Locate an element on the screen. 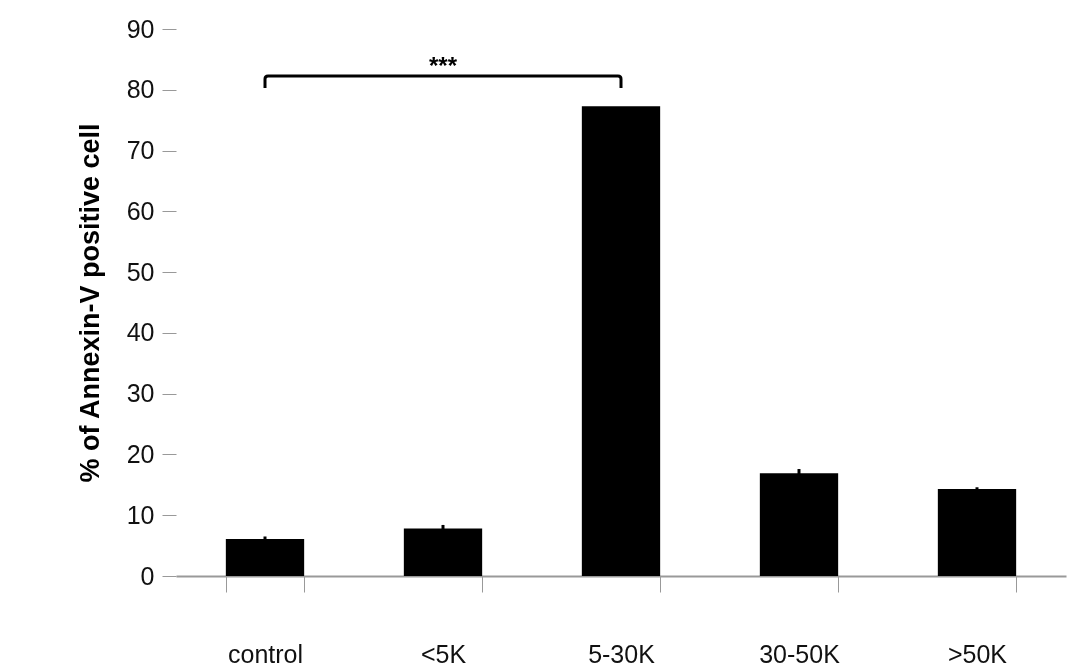  y-axis-title: % of Annexin-V positive cell is located at coordinates (89, 303).